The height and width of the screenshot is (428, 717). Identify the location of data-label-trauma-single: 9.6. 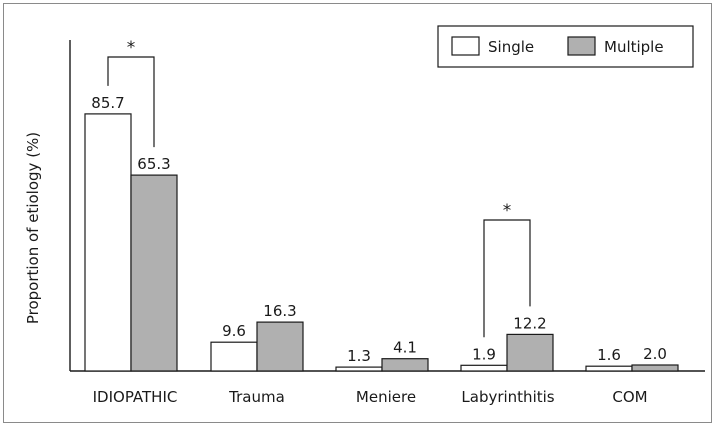
(234, 331).